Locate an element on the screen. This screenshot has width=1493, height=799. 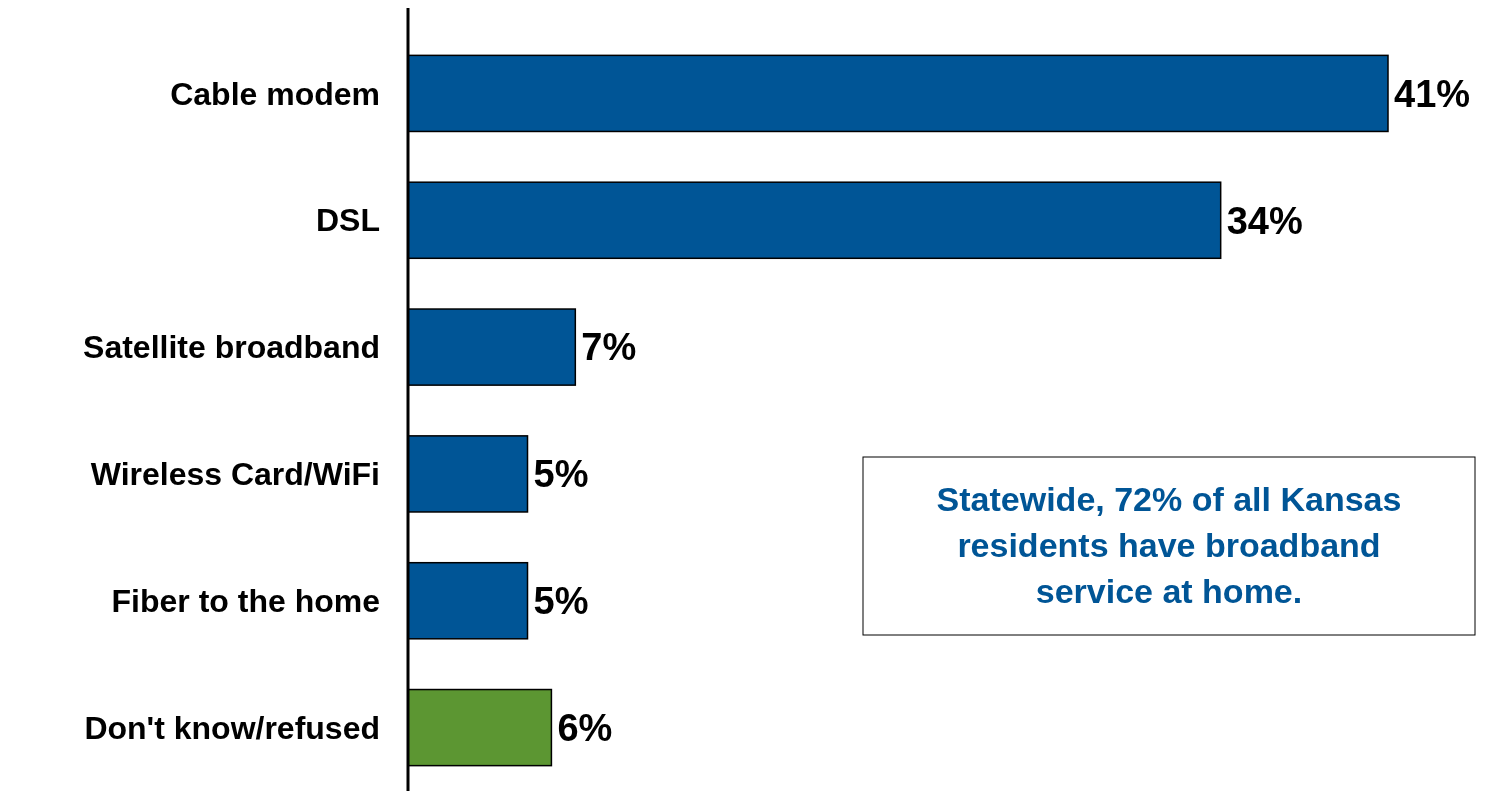
annotation: Statewide, 72% of all Kansas residents have broadband service at home. is located at coordinates (1169, 545).